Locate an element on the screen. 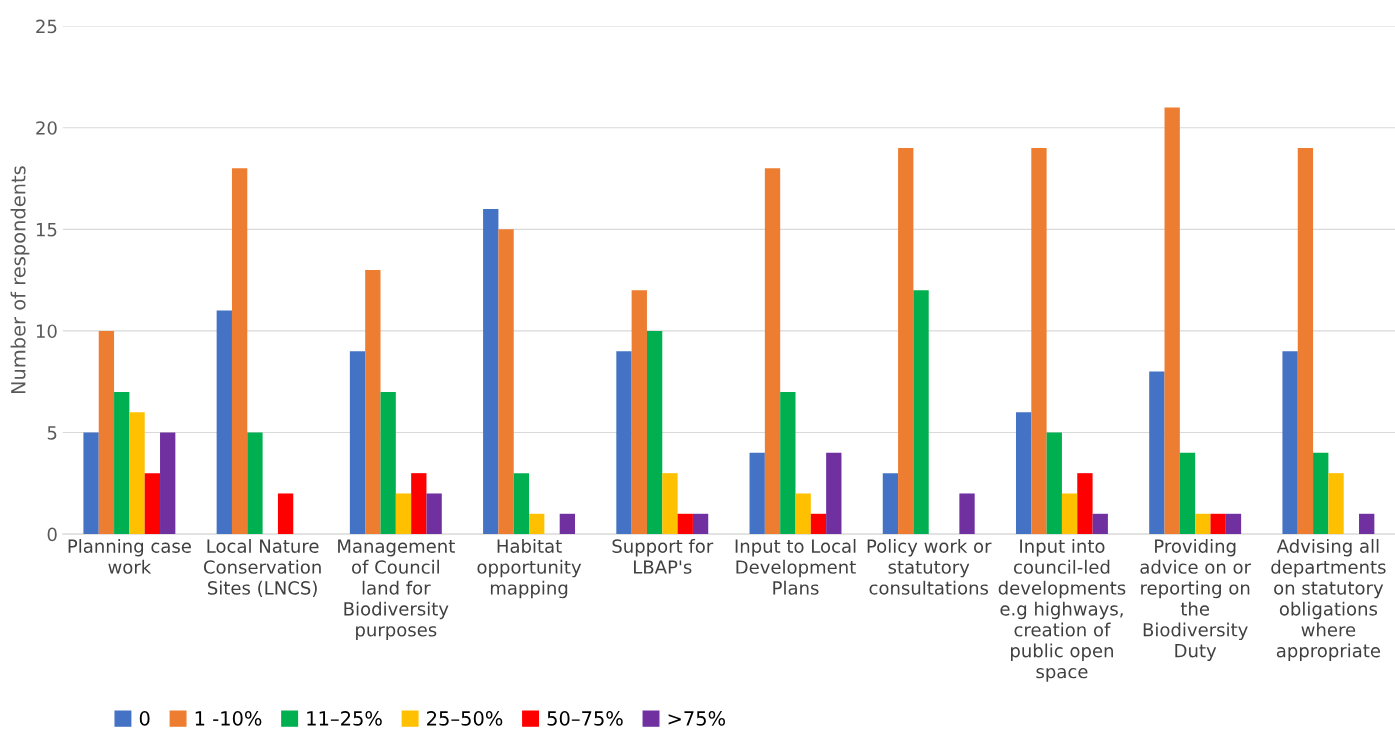 This screenshot has width=1395, height=747. legend-label: 25–50% is located at coordinates (465, 718).